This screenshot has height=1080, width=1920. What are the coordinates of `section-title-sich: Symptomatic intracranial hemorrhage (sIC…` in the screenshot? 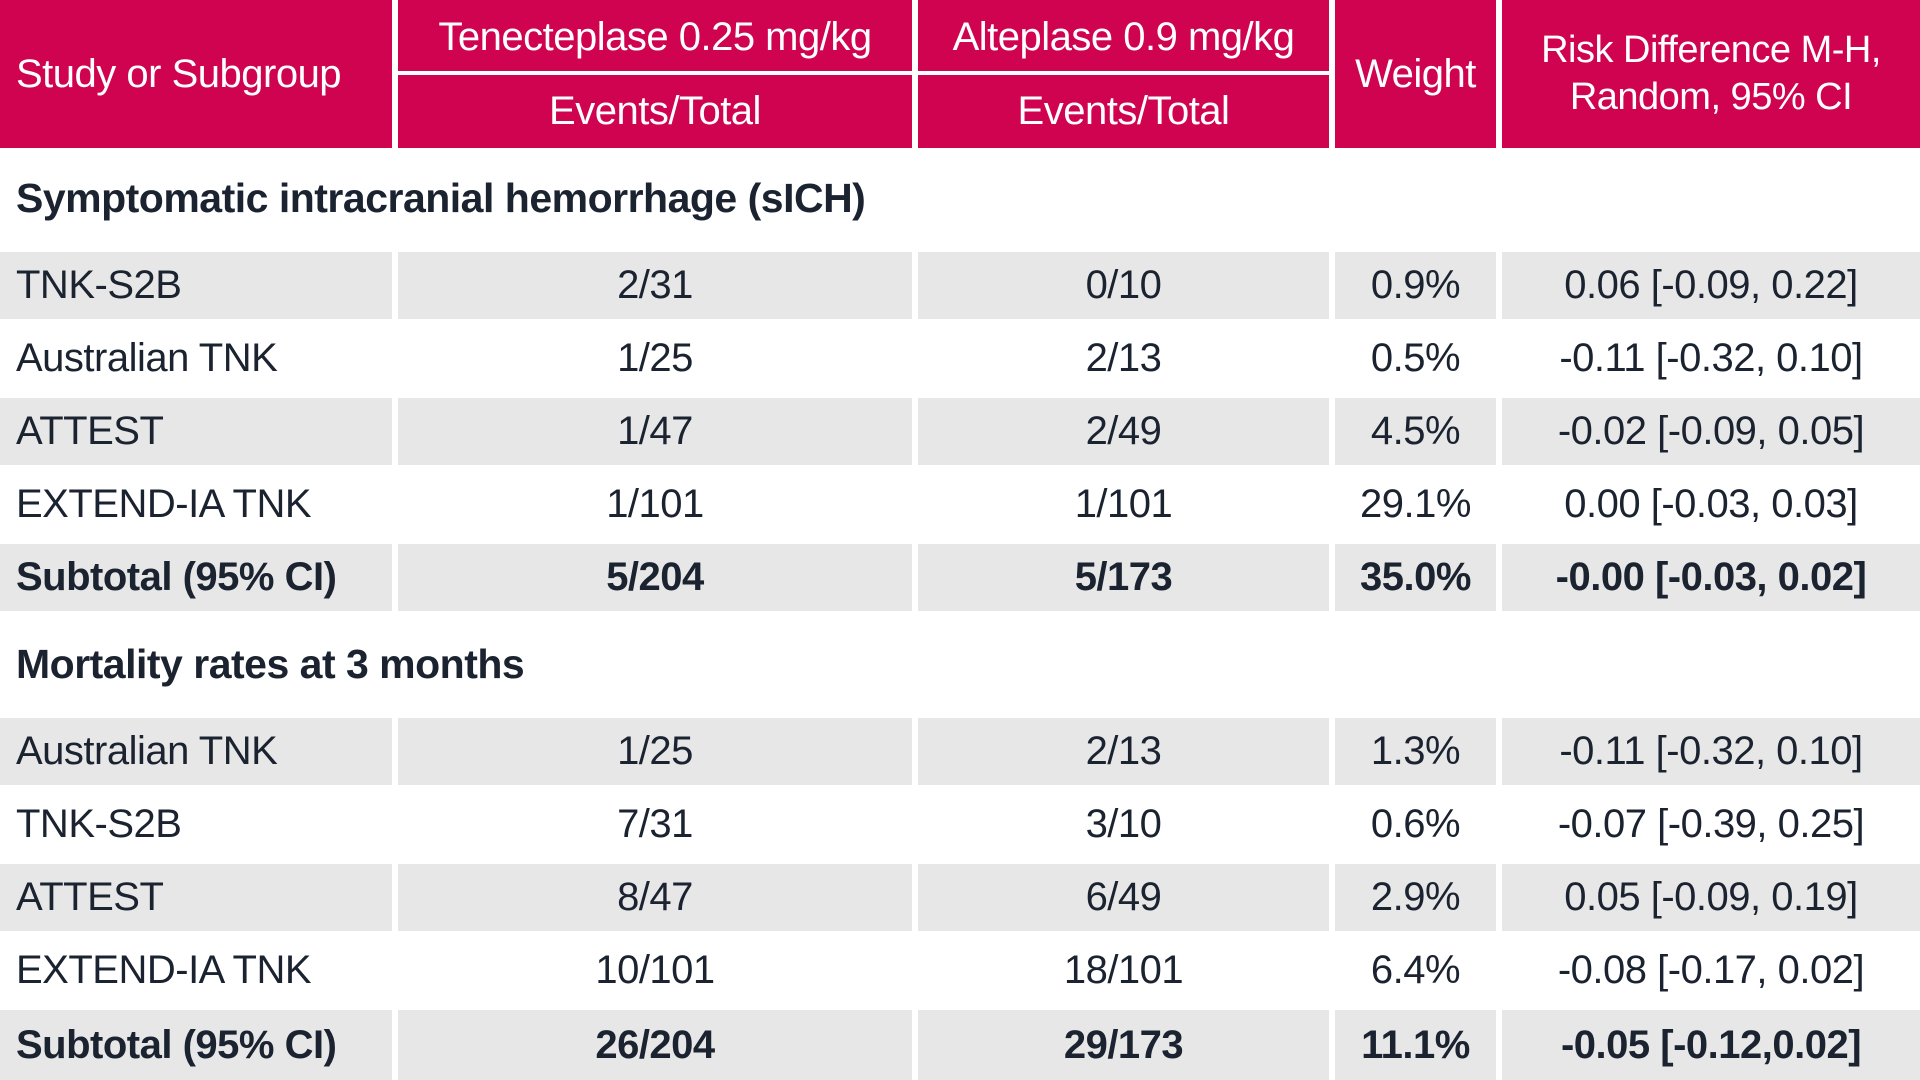 It's located at (960, 198).